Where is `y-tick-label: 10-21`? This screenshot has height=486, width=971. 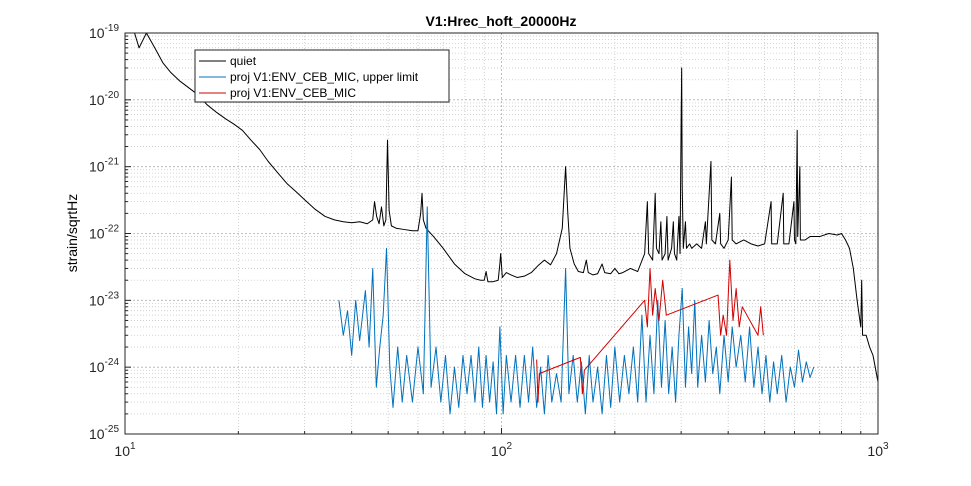 y-tick-label: 10-21 is located at coordinates (104, 166).